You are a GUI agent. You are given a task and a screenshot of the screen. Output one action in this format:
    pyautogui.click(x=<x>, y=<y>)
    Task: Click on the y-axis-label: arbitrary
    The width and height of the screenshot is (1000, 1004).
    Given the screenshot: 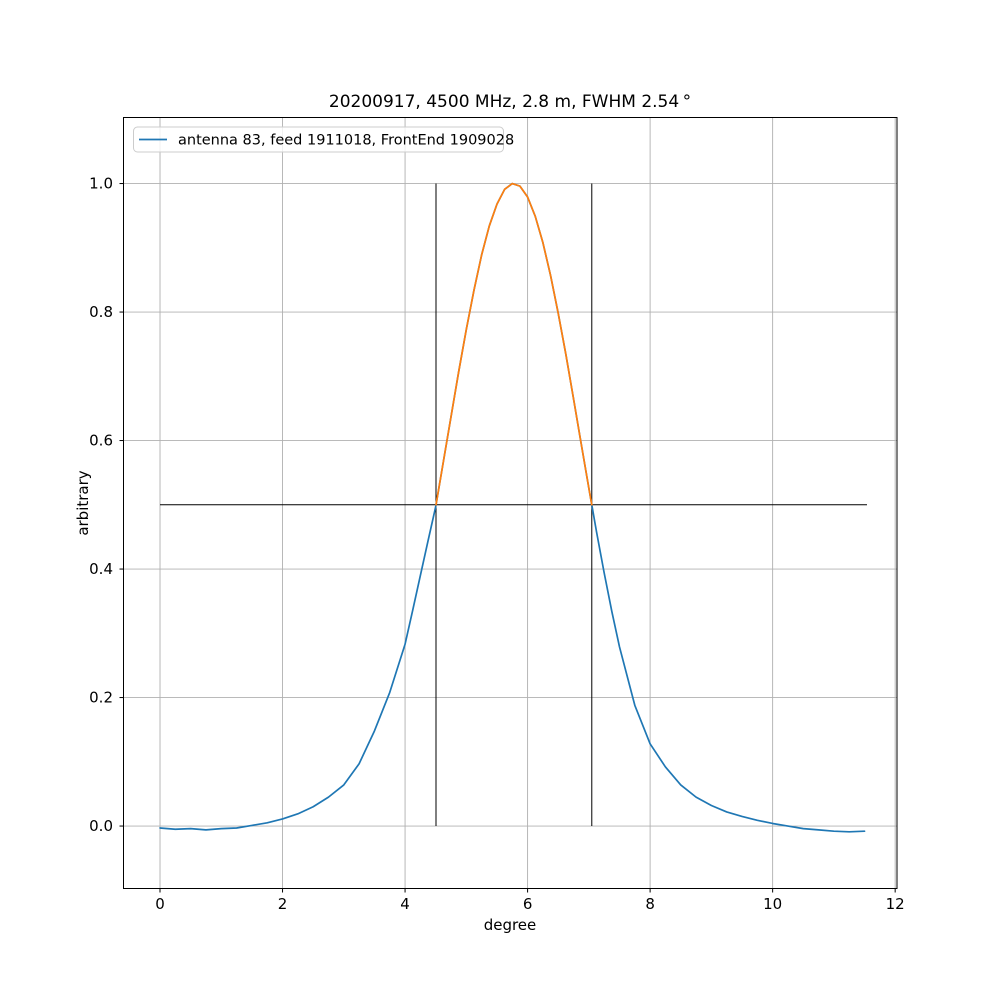 What is the action you would take?
    pyautogui.click(x=83, y=502)
    